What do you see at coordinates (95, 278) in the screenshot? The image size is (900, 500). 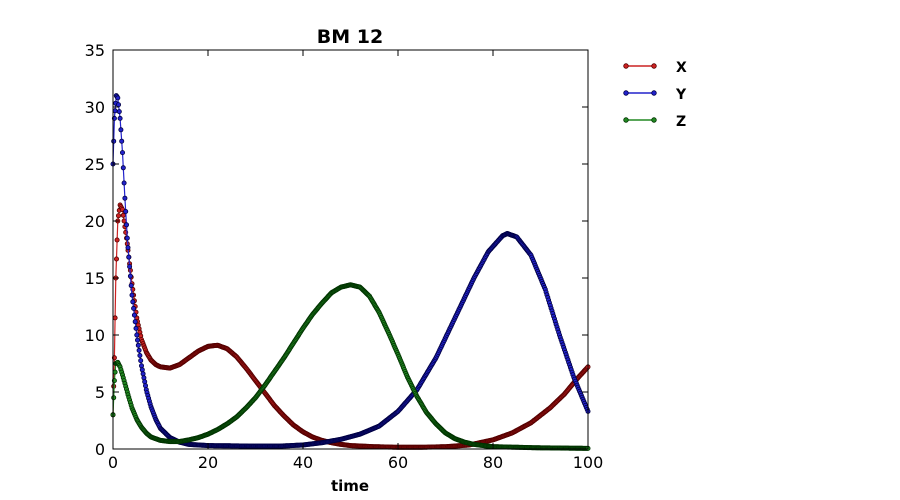 I see `y-tick-label: 15` at bounding box center [95, 278].